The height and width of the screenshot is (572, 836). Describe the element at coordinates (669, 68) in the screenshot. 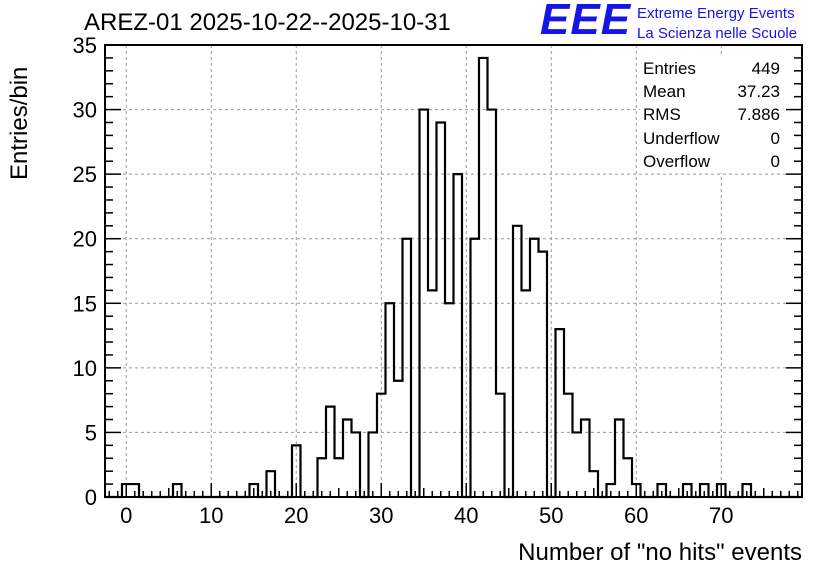

I see `stat-label: Entries` at that location.